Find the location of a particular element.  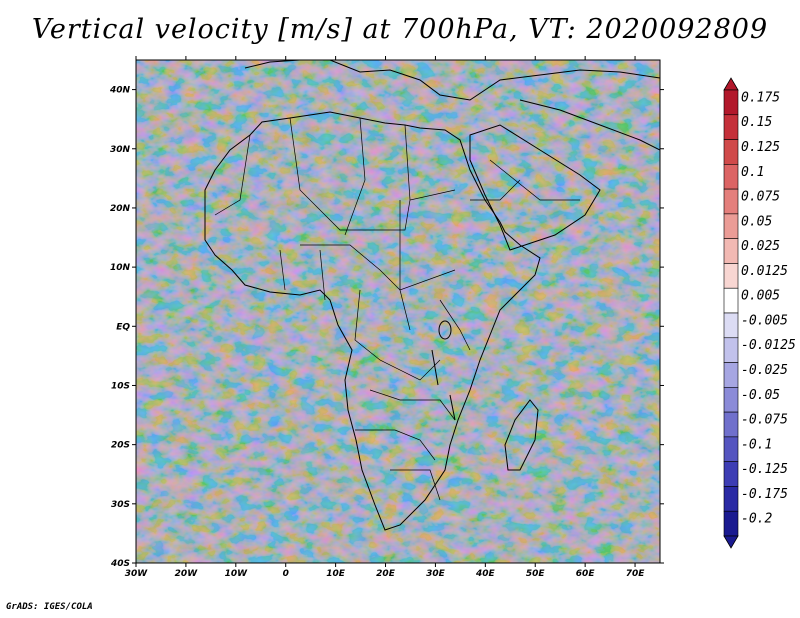

colorbar-label: -0.075 is located at coordinates (764, 420).